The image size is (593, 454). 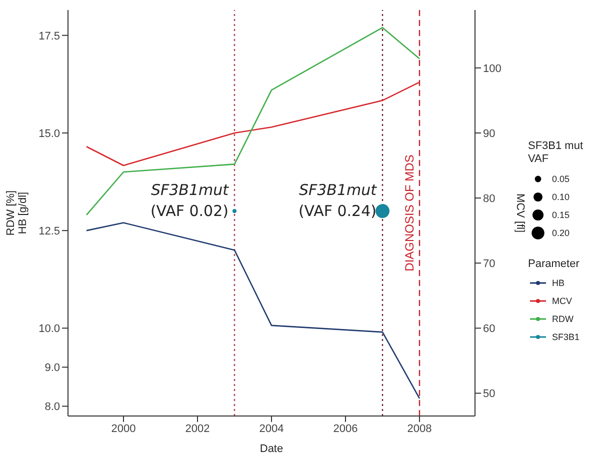 I want to click on y2-tick-label: 90, so click(x=489, y=134).